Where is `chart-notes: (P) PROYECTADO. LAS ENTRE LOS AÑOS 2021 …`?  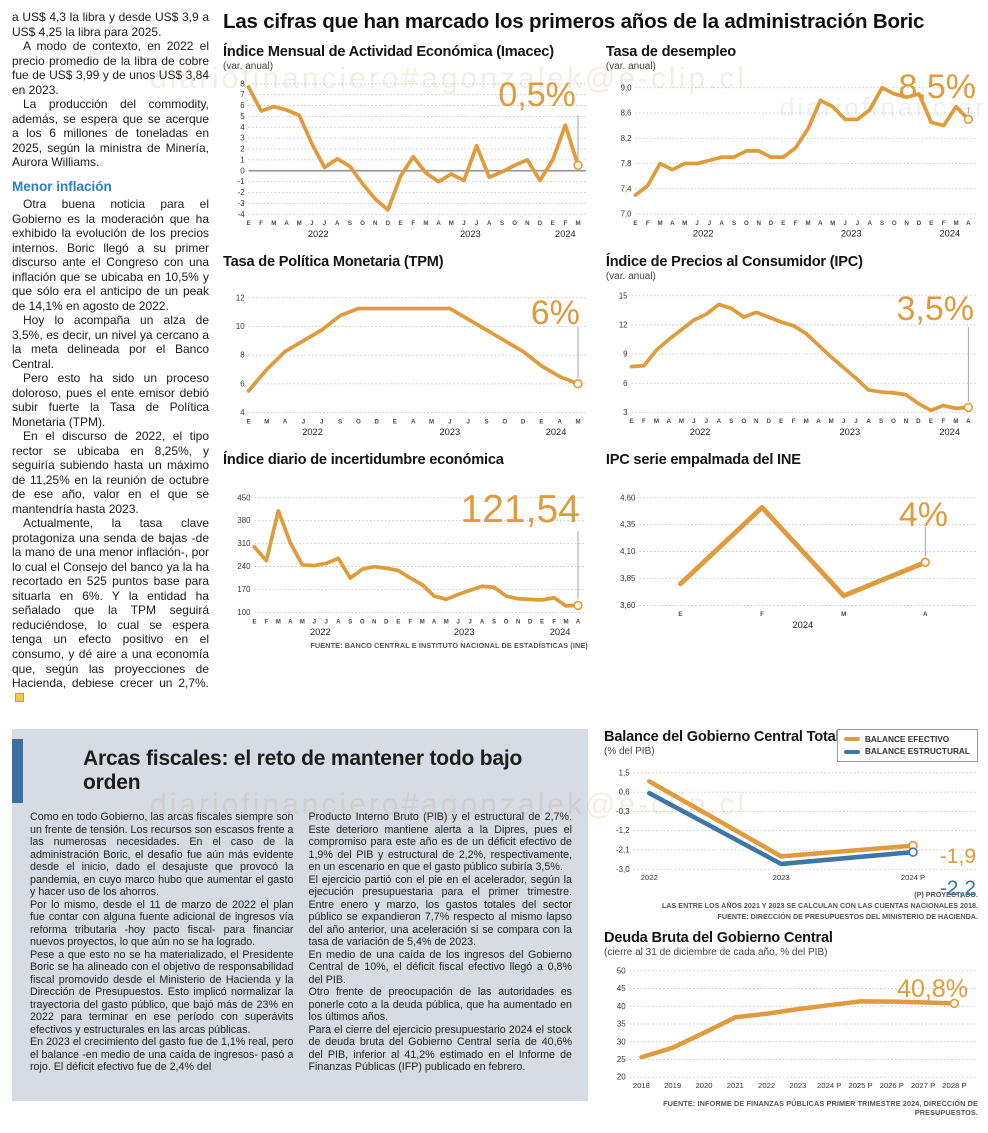 chart-notes: (P) PROYECTADO. LAS ENTRE LOS AÑOS 2021 … is located at coordinates (819, 905).